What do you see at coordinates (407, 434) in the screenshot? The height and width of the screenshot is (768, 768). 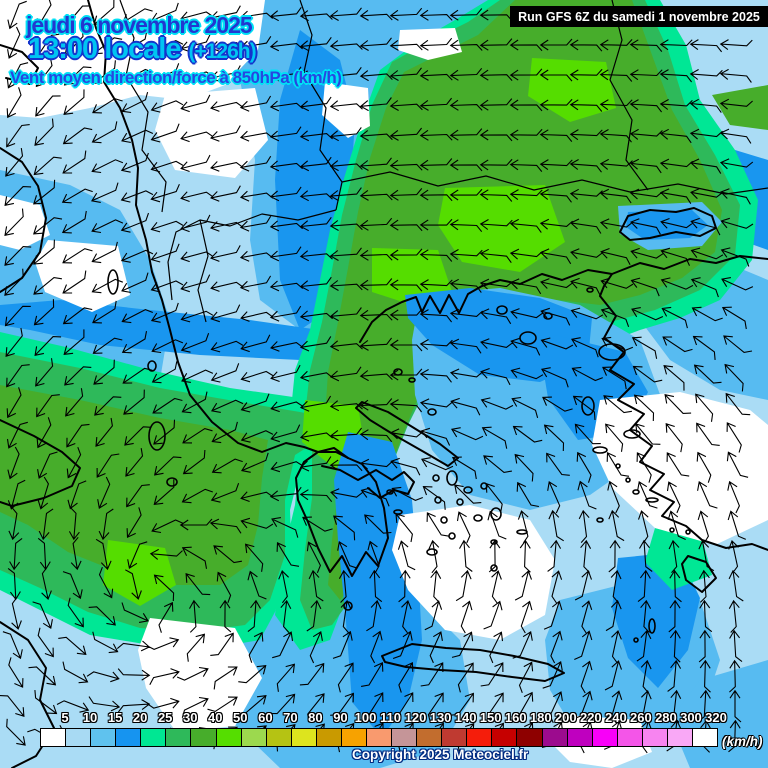 I see `coast-euboea` at bounding box center [407, 434].